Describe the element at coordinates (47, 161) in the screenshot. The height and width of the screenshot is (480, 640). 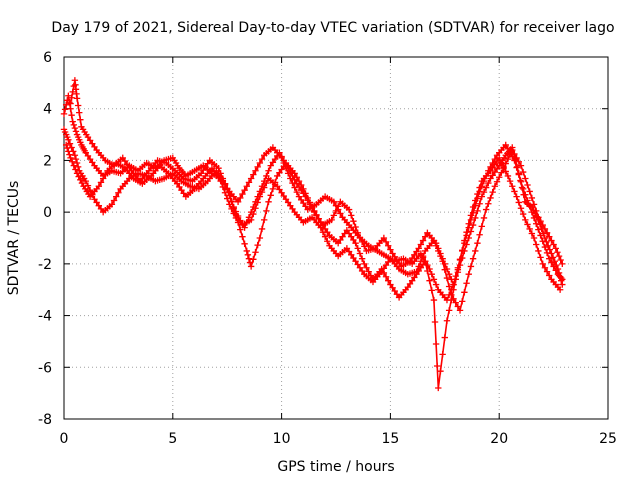
I see `y-tick-label: 2` at that location.